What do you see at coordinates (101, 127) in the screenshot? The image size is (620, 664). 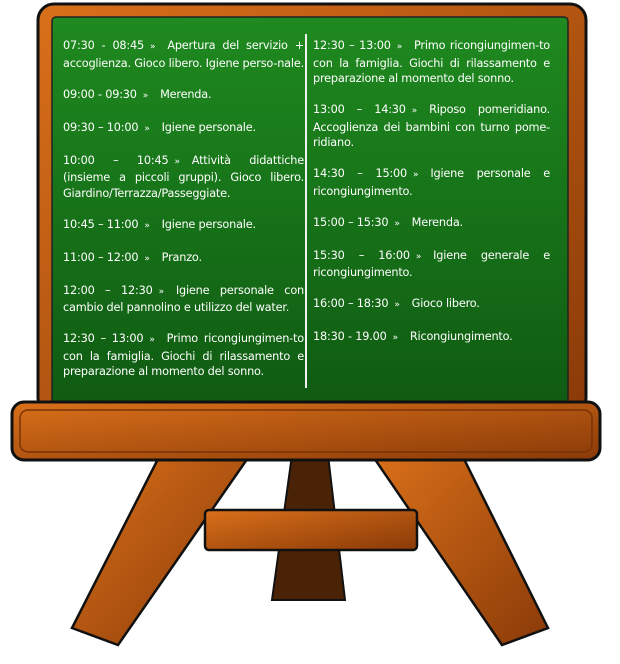 I see `time-range: 09:30 – 10:00` at bounding box center [101, 127].